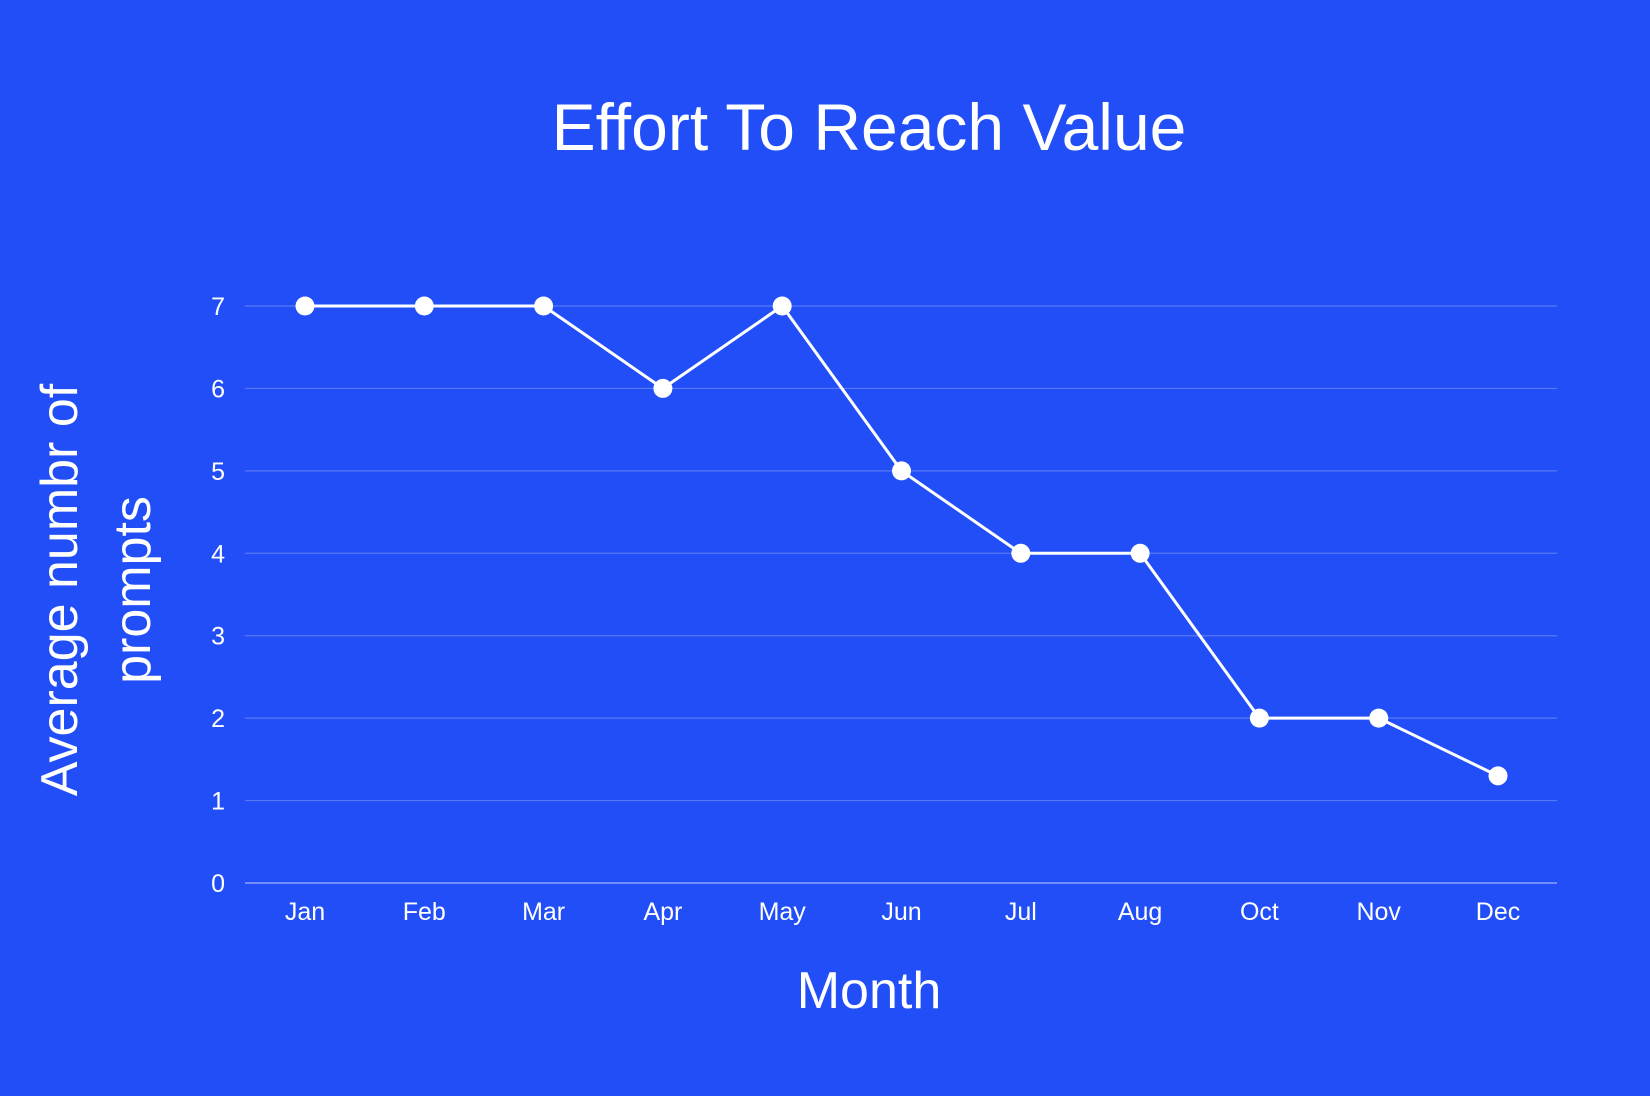 The image size is (1650, 1096). Describe the element at coordinates (1378, 912) in the screenshot. I see `x-tick-label-nov: Nov` at that location.